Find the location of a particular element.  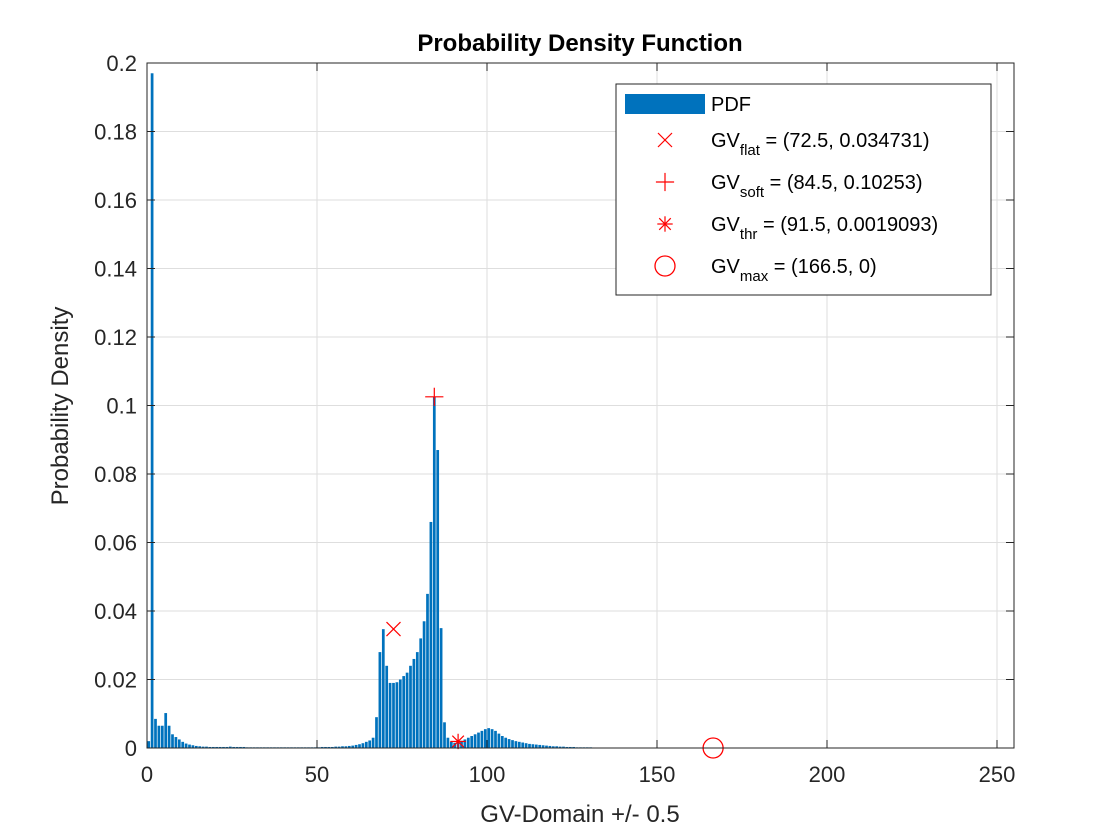

legend-marker-flat is located at coordinates (665, 140).